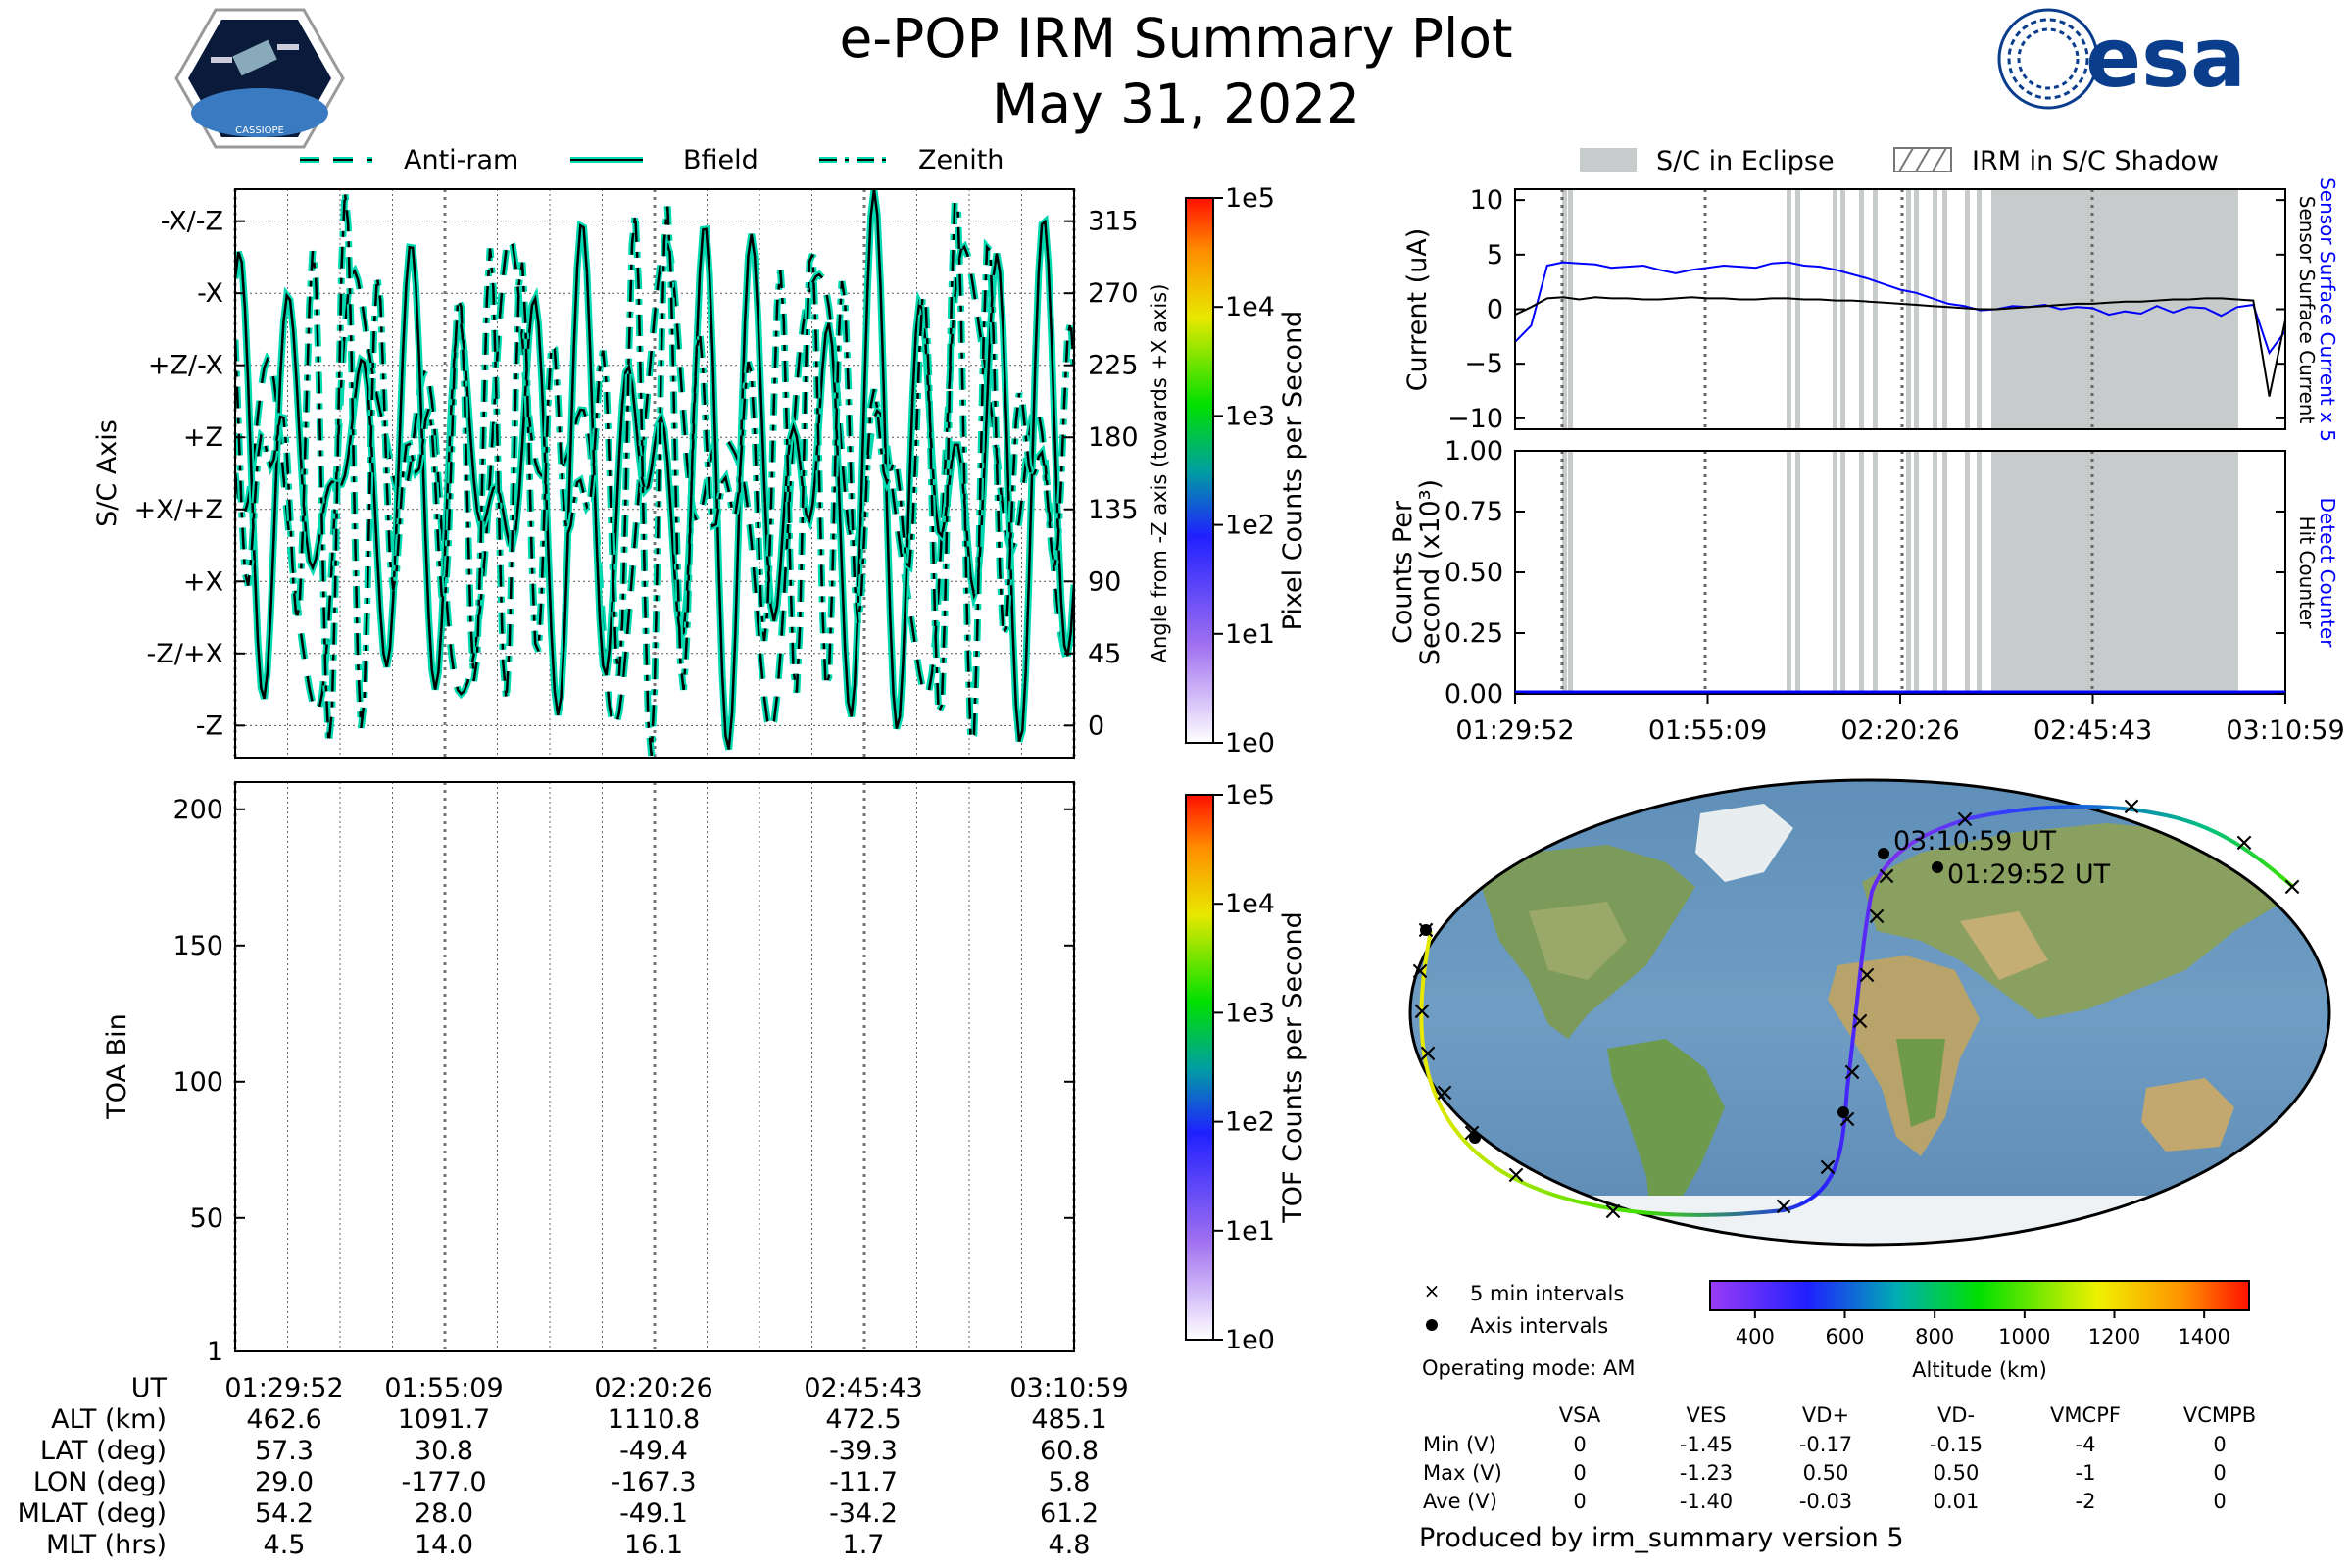 The height and width of the screenshot is (1568, 2352). Describe the element at coordinates (284, 1513) in the screenshot. I see `orbit-cell: 54.2` at that location.